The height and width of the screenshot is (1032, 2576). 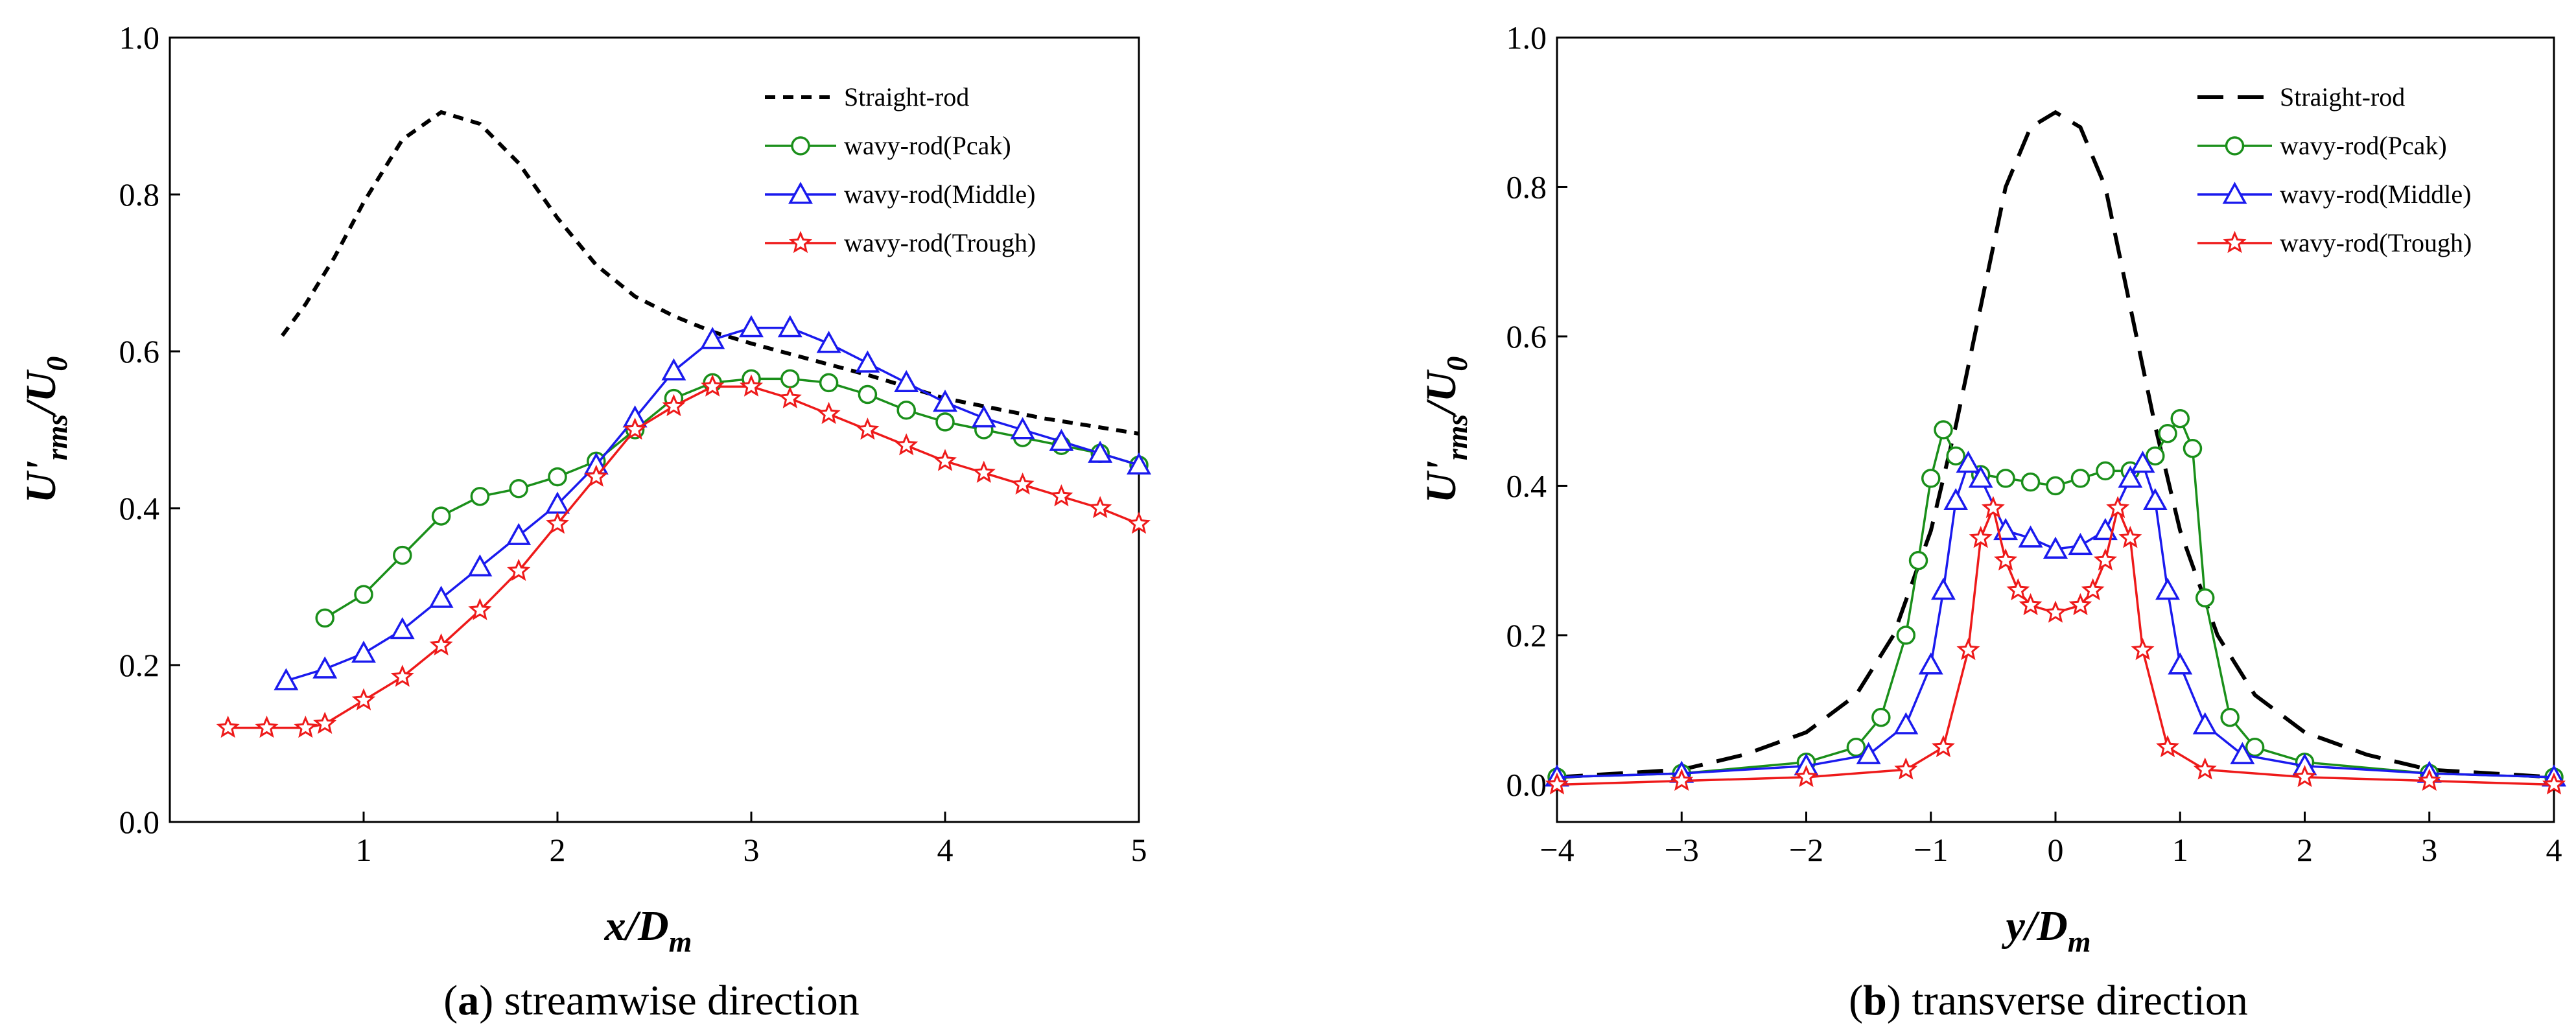 What do you see at coordinates (2342, 96) in the screenshot?
I see `legend-label: Straight-rod` at bounding box center [2342, 96].